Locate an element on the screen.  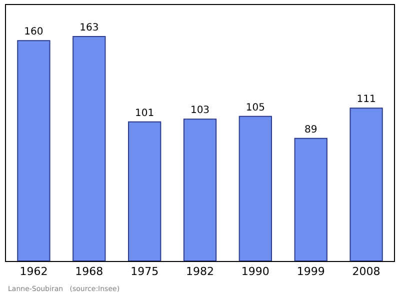
data-label: 105 is located at coordinates (255, 108).